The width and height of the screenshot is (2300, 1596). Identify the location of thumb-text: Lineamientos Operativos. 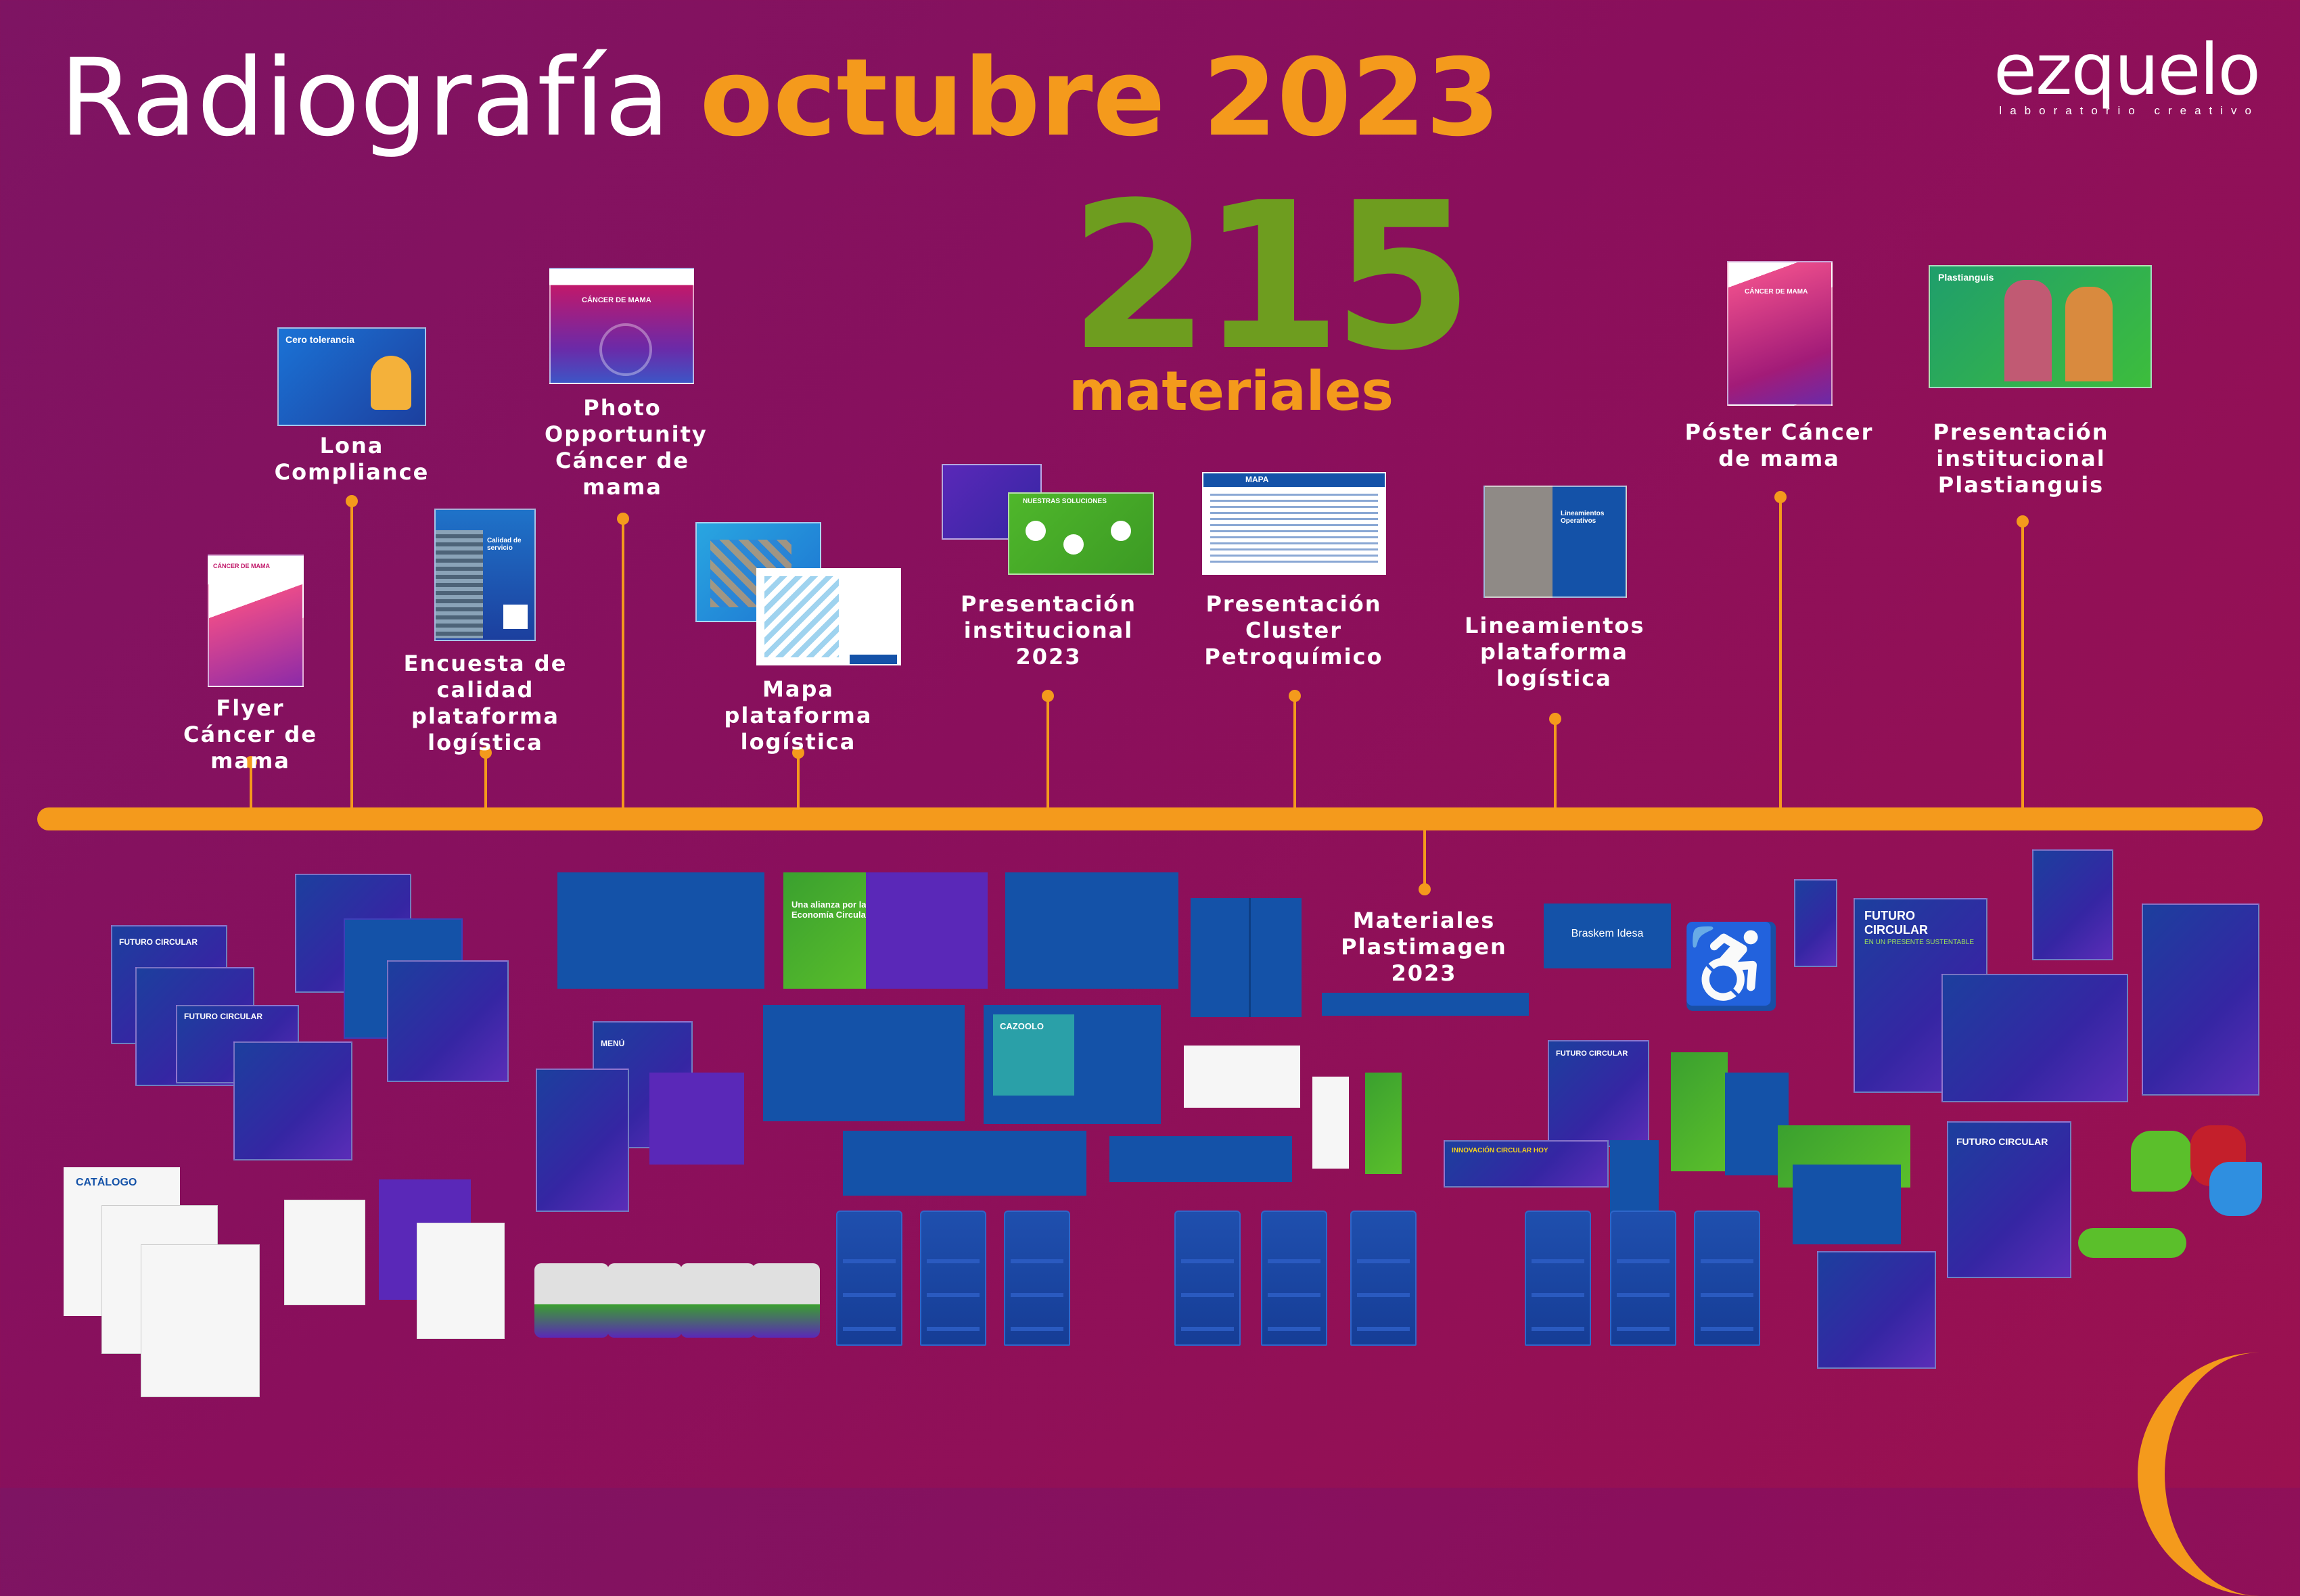
(1583, 517).